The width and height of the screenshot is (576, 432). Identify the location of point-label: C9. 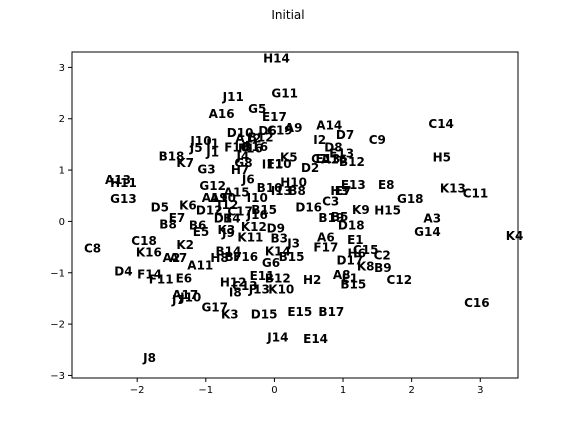
(377, 140).